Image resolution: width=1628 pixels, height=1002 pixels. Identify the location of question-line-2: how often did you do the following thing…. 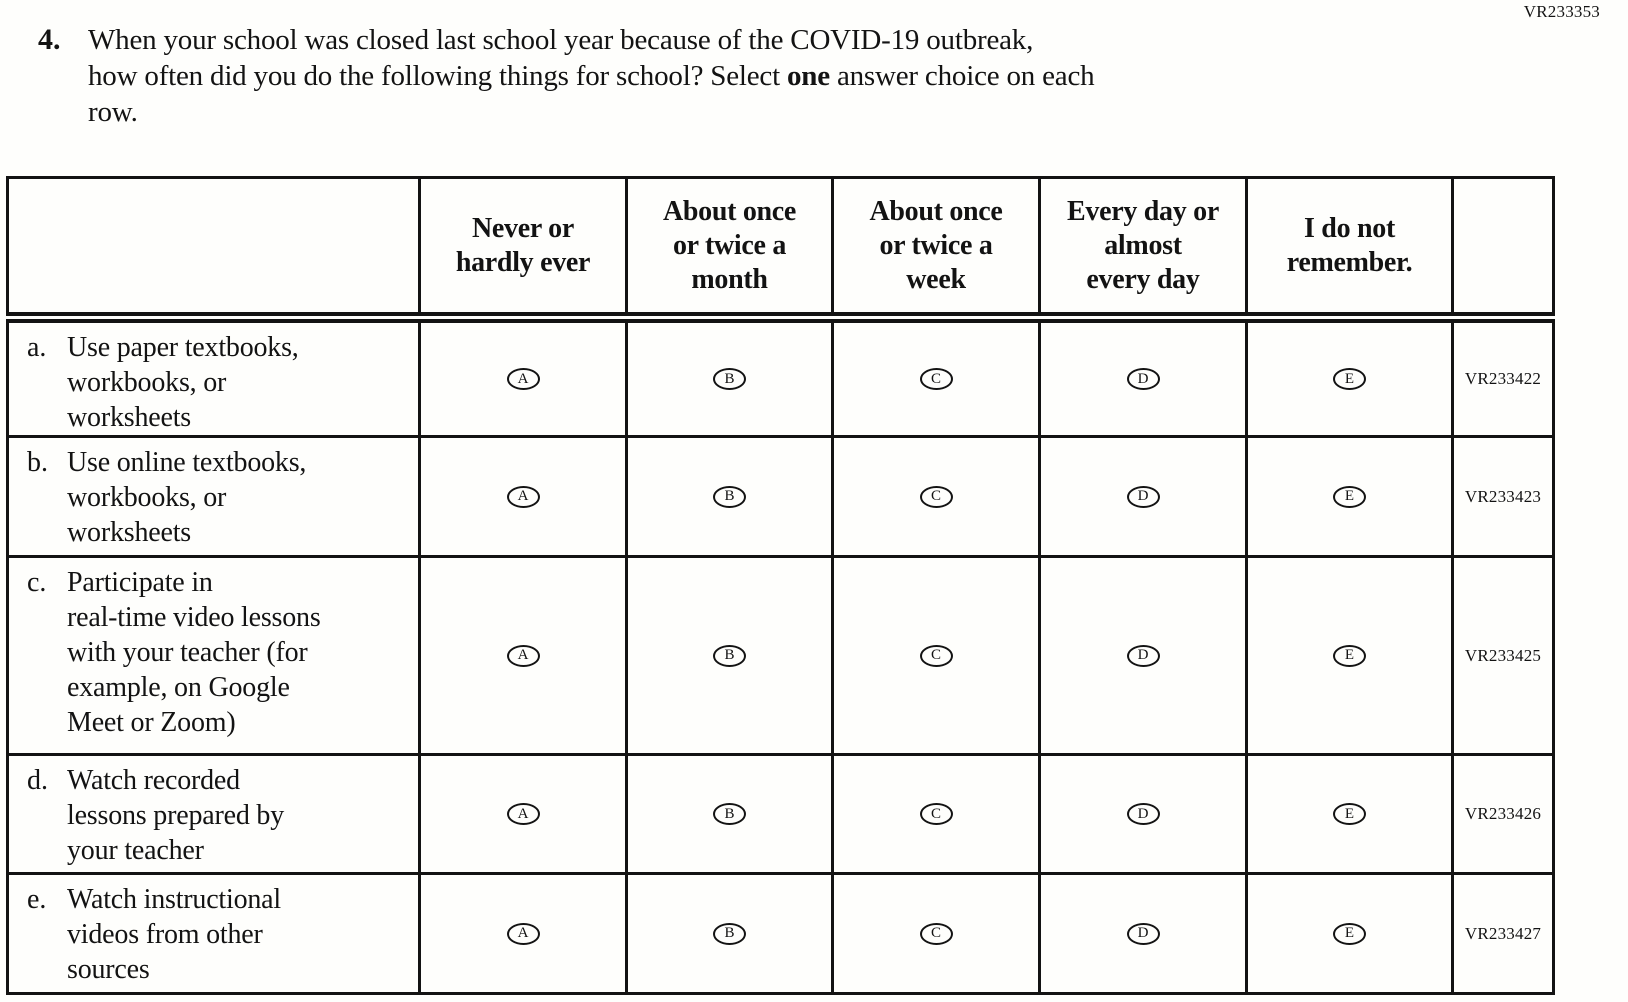
(591, 76).